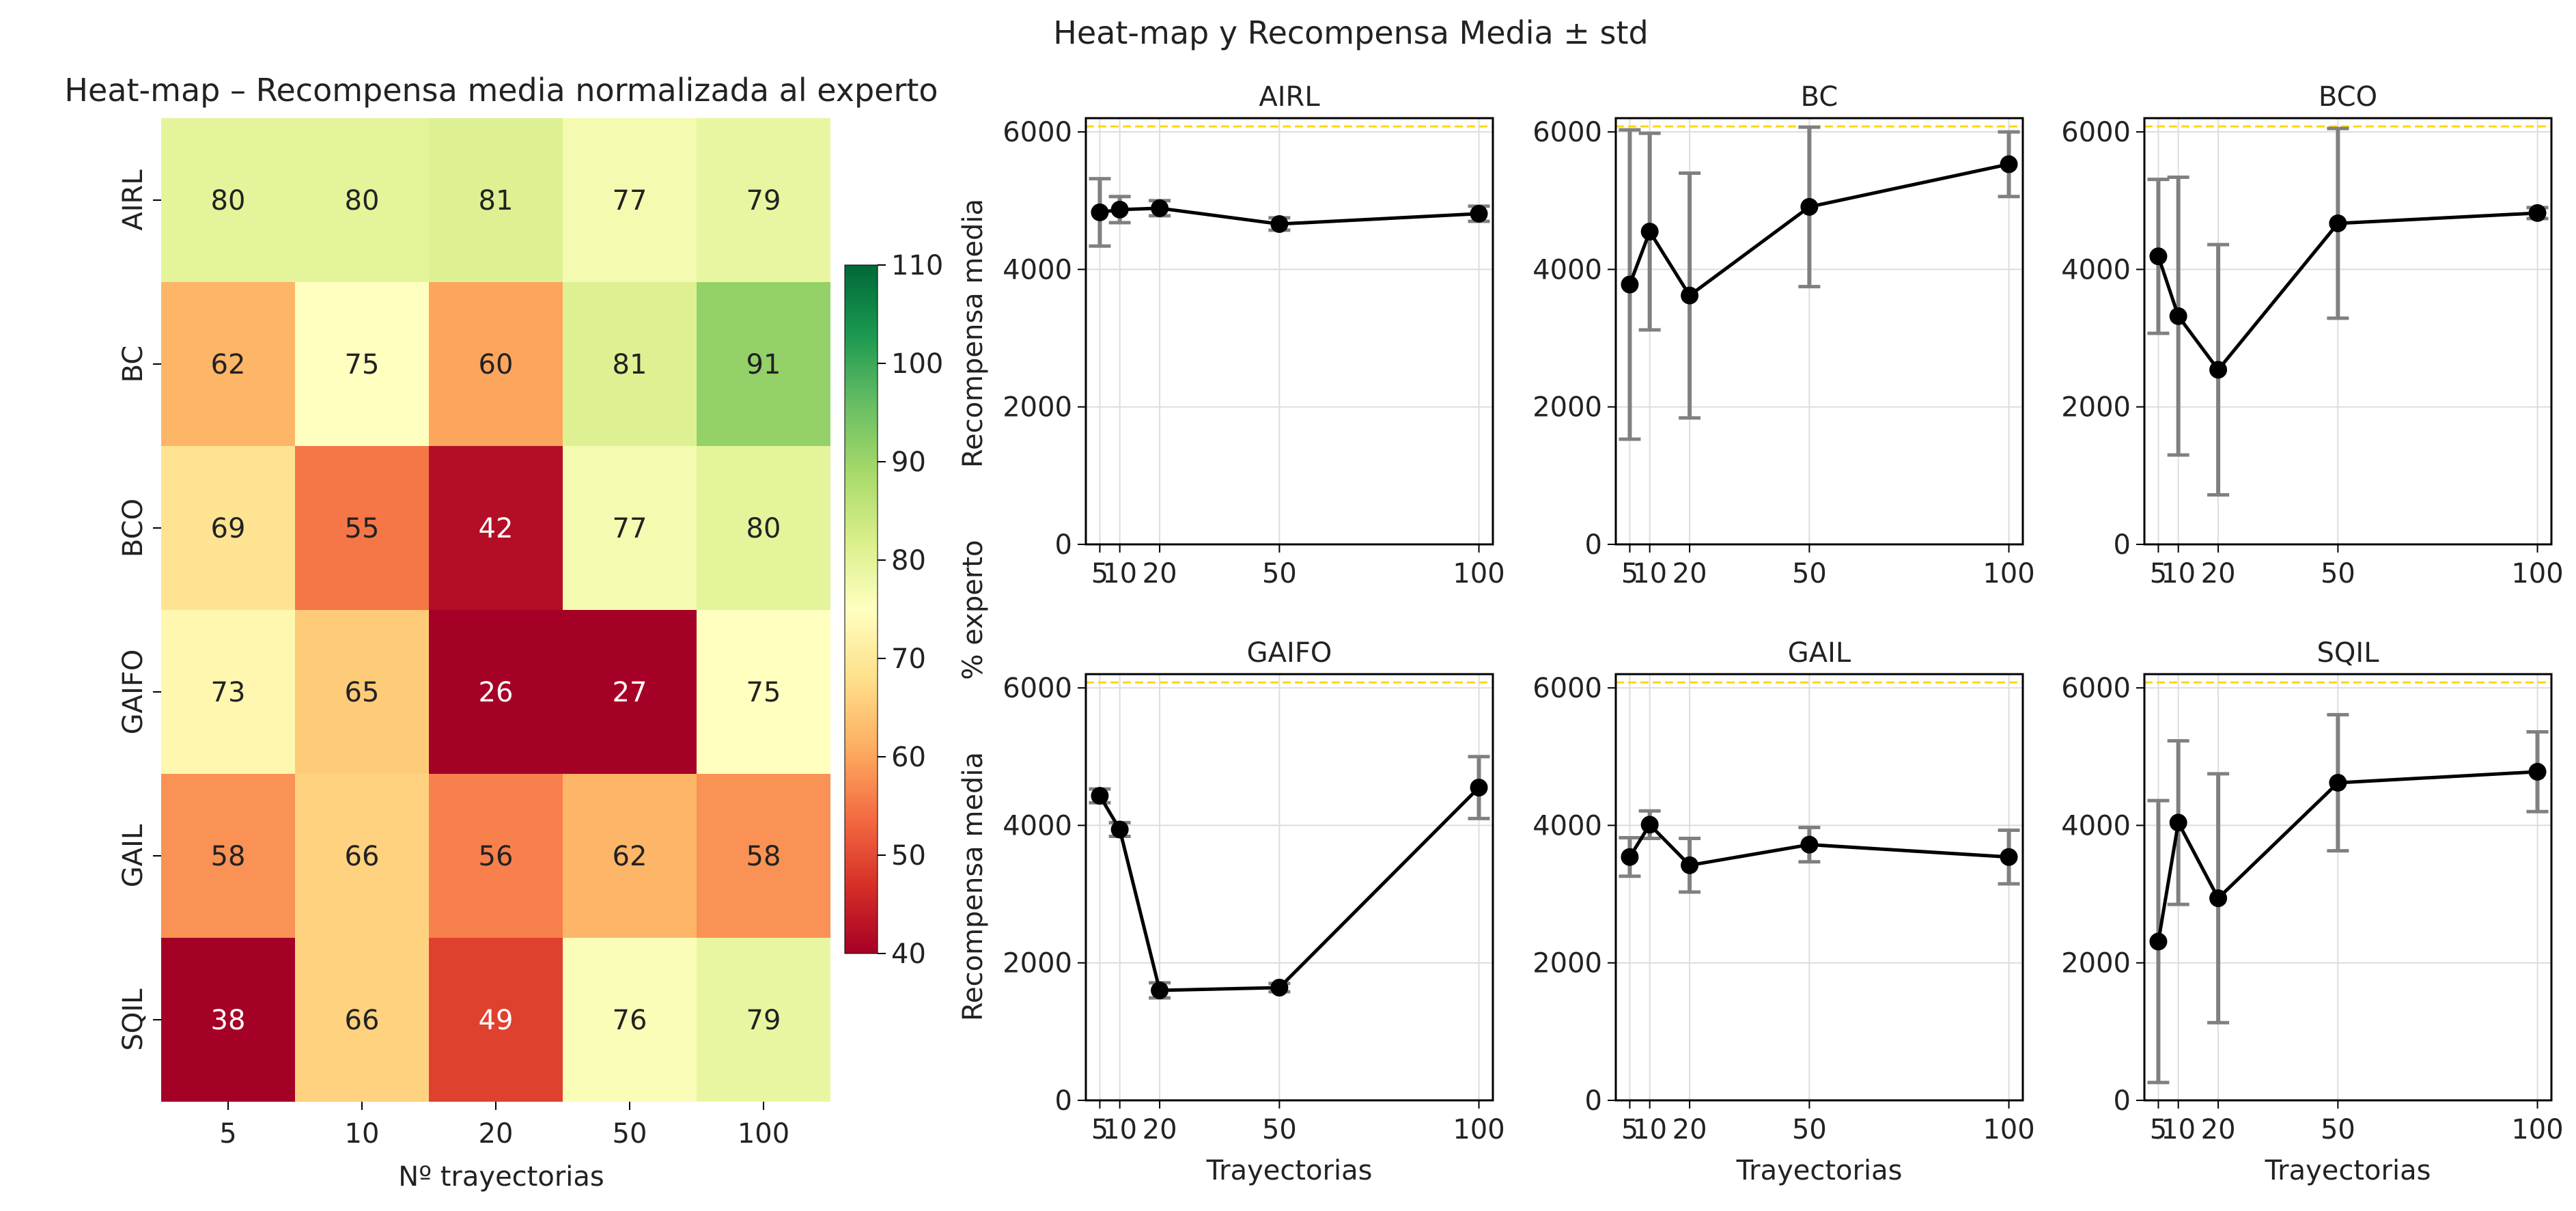 This screenshot has height=1211, width=2576. I want to click on heatmap-cell-label: 60, so click(496, 364).